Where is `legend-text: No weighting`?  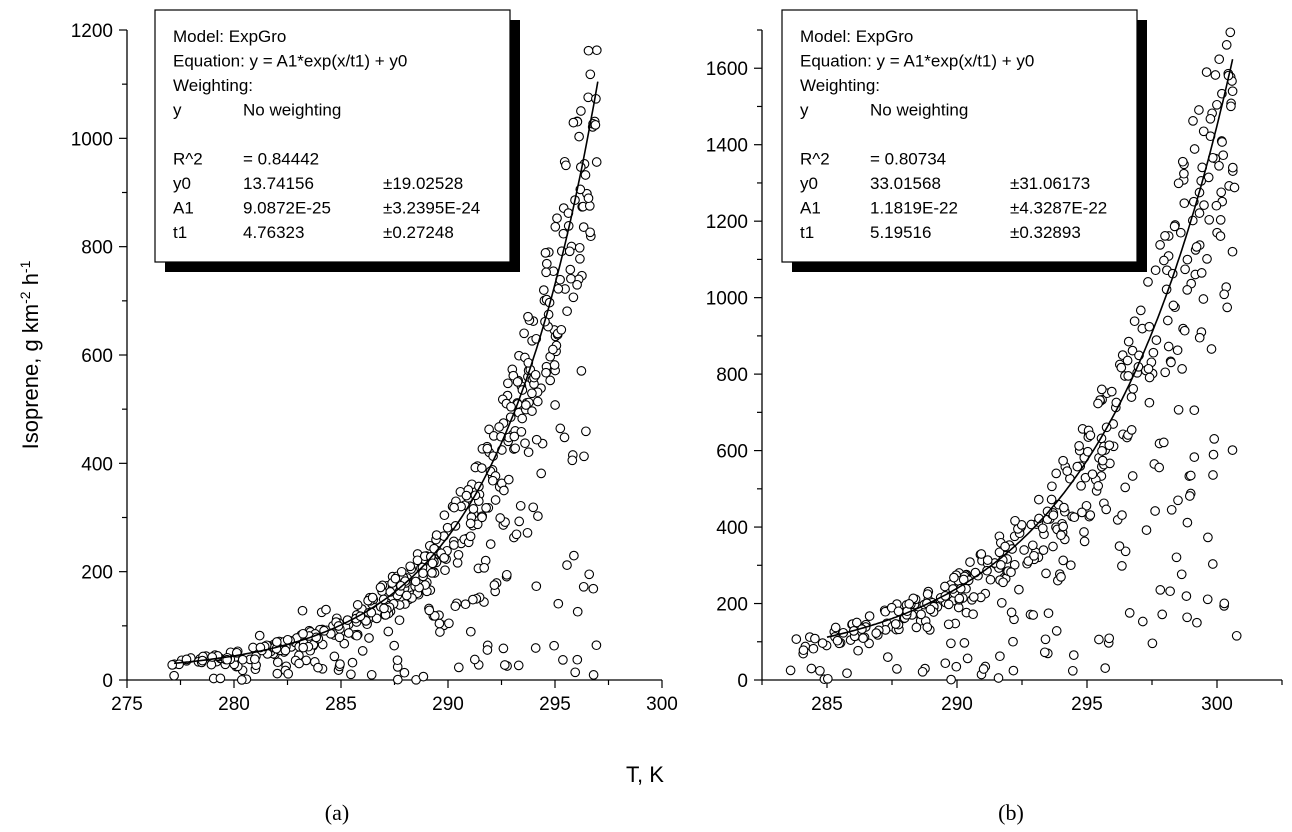
legend-text: No weighting is located at coordinates (292, 110).